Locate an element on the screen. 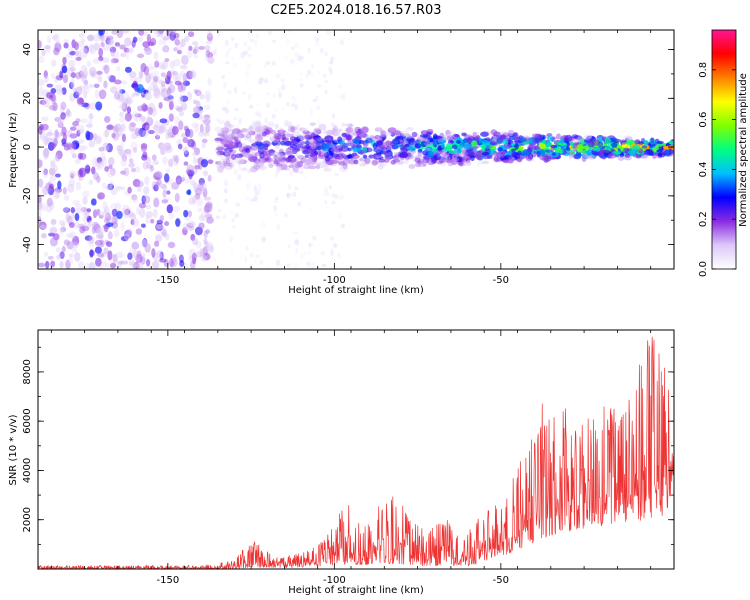  spectrogram-x-tick-label: -100 is located at coordinates (334, 280).